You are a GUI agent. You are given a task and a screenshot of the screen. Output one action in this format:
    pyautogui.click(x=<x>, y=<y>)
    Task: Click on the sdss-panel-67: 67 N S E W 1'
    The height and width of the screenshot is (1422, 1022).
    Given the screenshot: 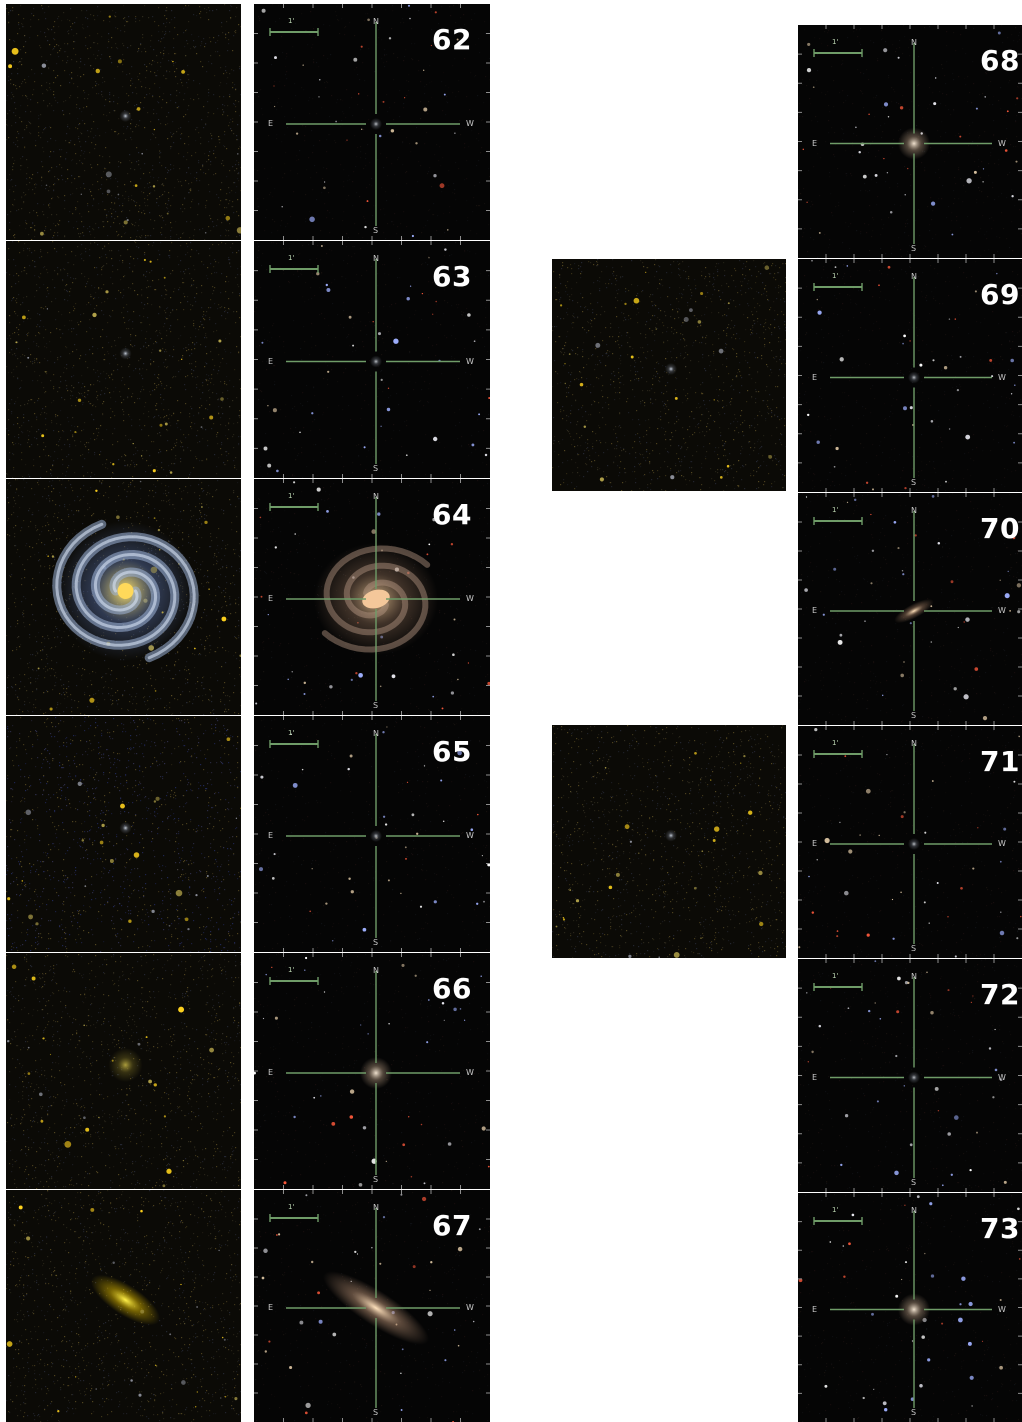 What is the action you would take?
    pyautogui.click(x=372, y=1306)
    